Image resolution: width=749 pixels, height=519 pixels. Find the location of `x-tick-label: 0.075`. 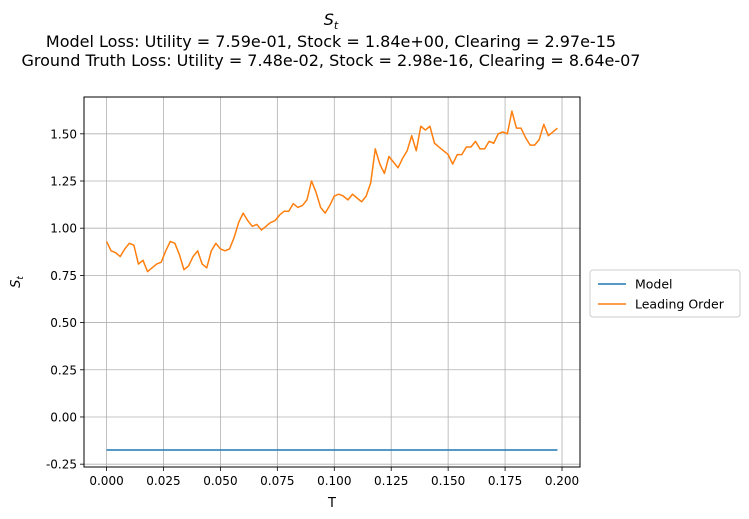

x-tick-label: 0.075 is located at coordinates (277, 481).